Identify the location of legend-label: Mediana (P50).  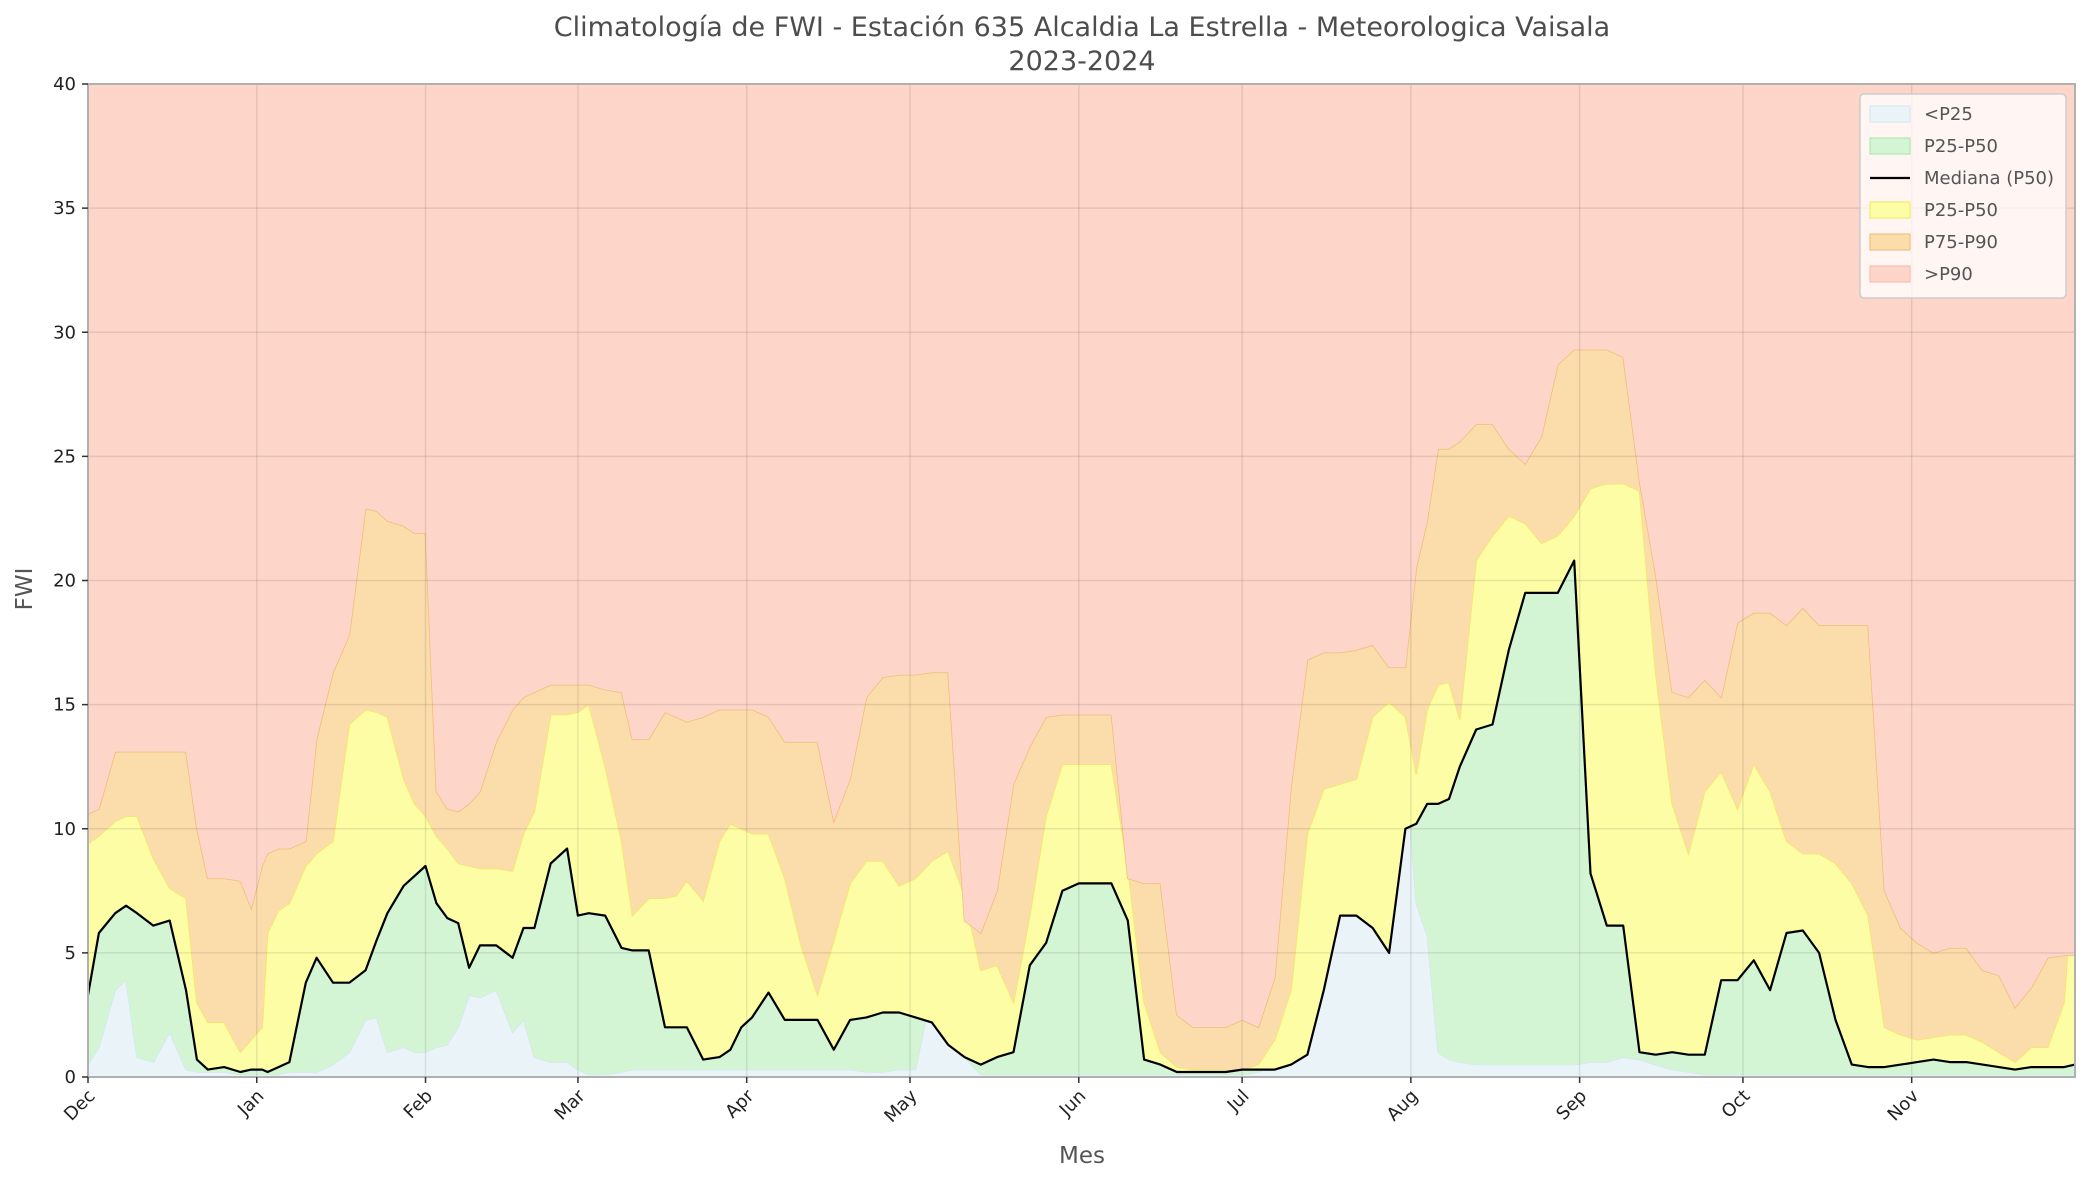
(1989, 178).